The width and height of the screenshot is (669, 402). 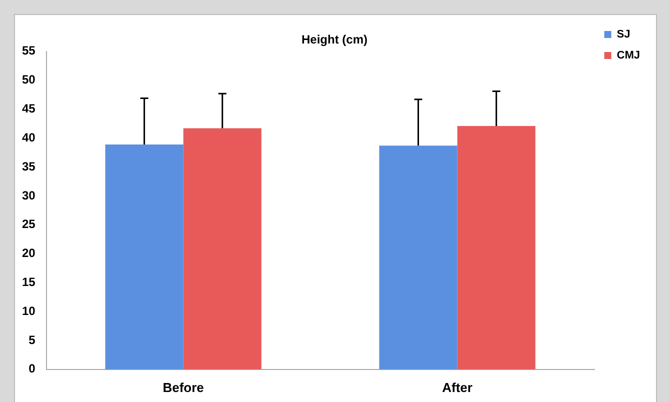 What do you see at coordinates (29, 109) in the screenshot?
I see `y-tick-label: 45` at bounding box center [29, 109].